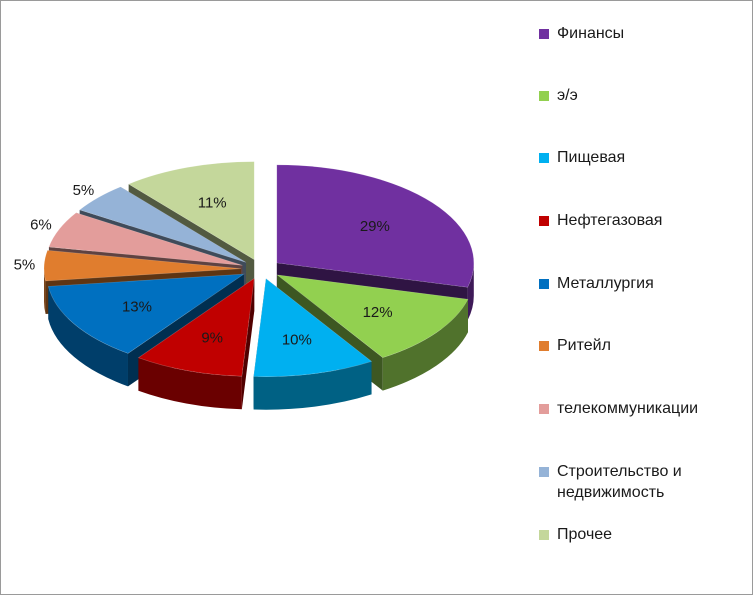 Image resolution: width=753 pixels, height=596 pixels. What do you see at coordinates (212, 337) in the screenshot?
I see `data-label: 9%` at bounding box center [212, 337].